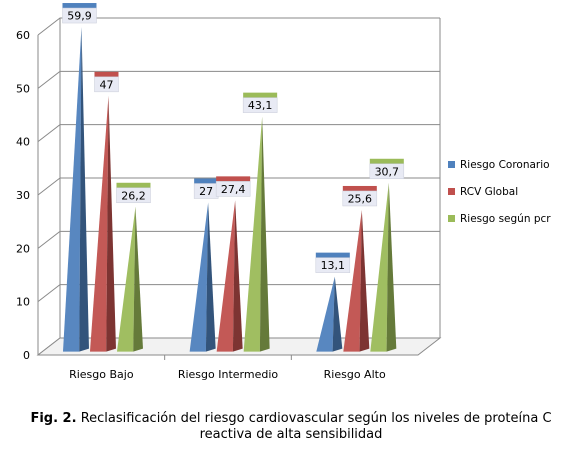  I want to click on y-tick-label: 50, so click(23, 88).